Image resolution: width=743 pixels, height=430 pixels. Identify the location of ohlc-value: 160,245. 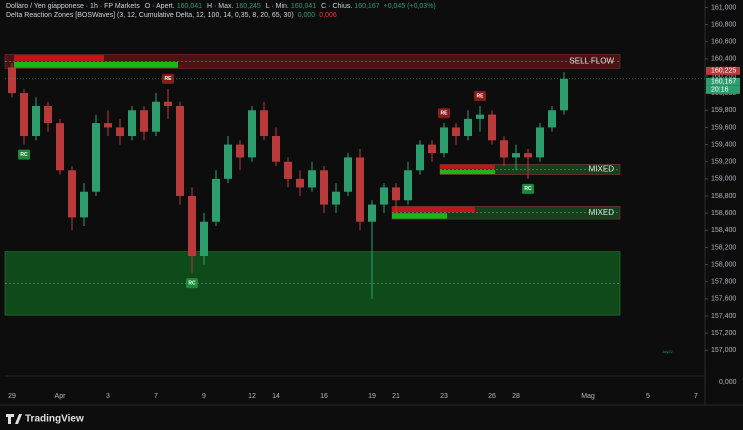
(247, 6).